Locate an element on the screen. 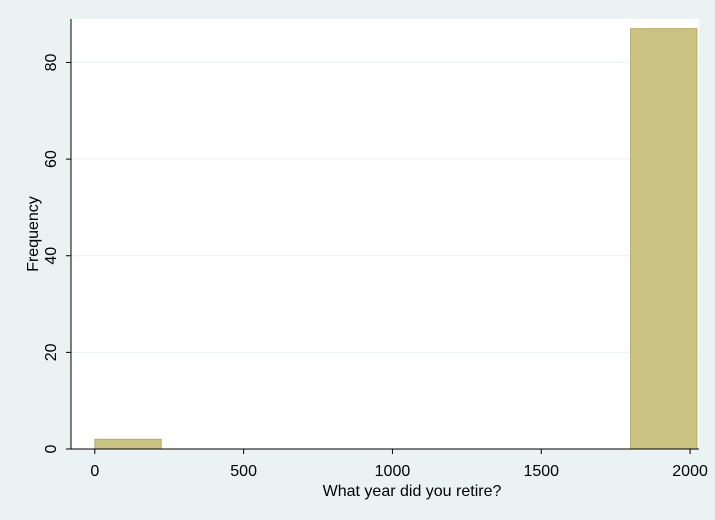 Image resolution: width=715 pixels, height=520 pixels. y-tick-label: 20 is located at coordinates (51, 352).